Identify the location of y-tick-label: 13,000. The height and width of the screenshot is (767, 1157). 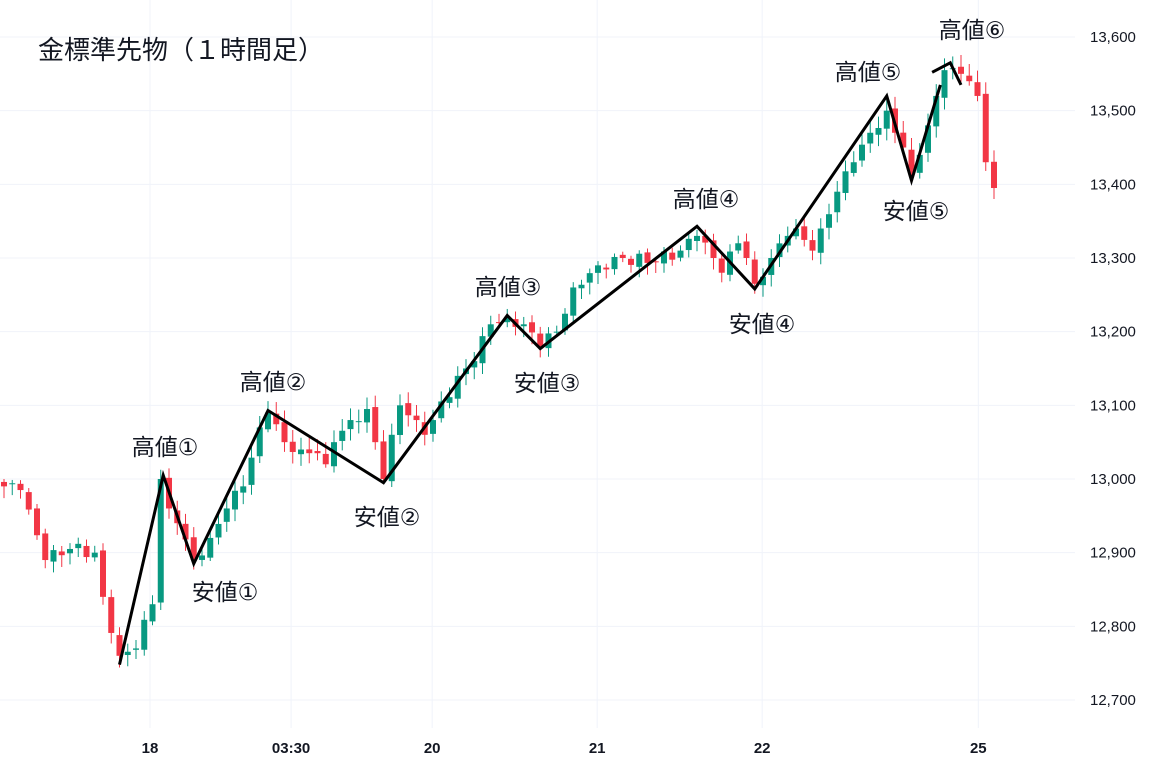
(1113, 479).